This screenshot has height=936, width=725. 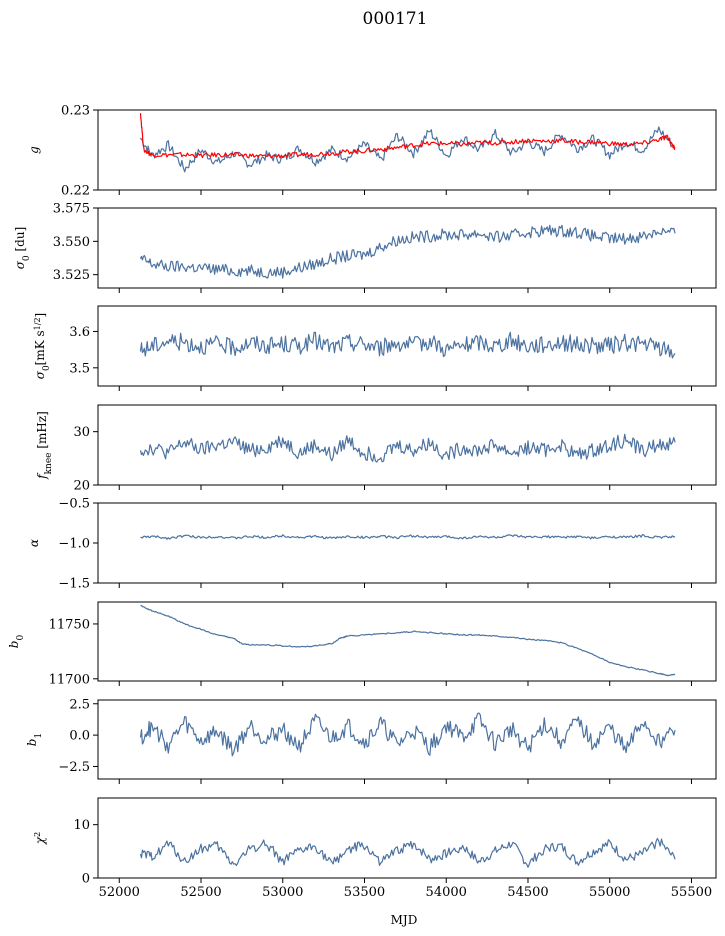 I want to click on figure-title: 000171, so click(x=395, y=19).